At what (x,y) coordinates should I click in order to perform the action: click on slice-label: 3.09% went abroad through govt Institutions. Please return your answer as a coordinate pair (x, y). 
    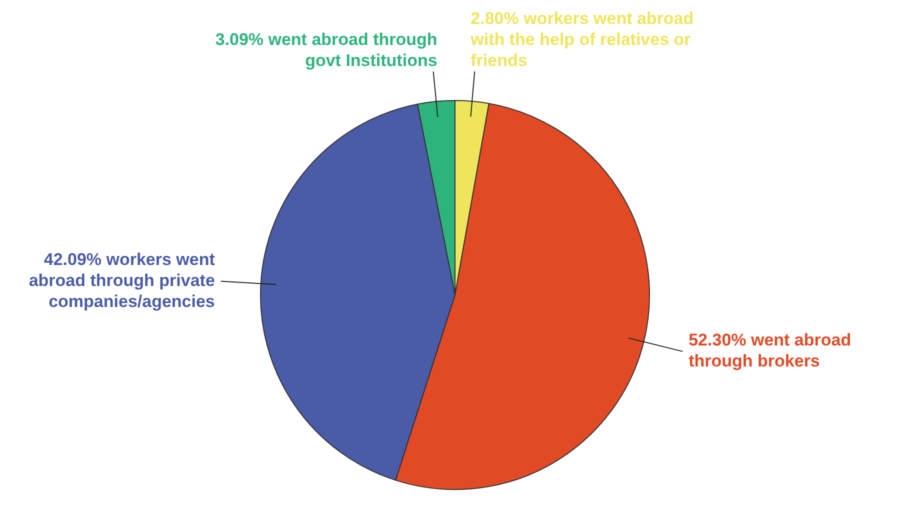
    Looking at the image, I should click on (326, 50).